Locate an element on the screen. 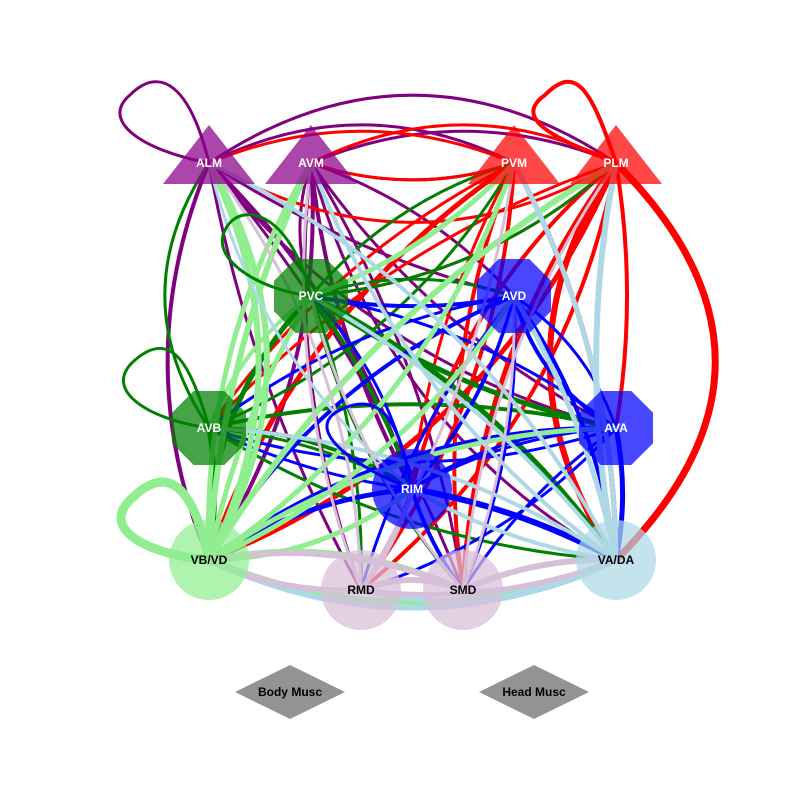  node-label-avd: AVD is located at coordinates (514, 296).